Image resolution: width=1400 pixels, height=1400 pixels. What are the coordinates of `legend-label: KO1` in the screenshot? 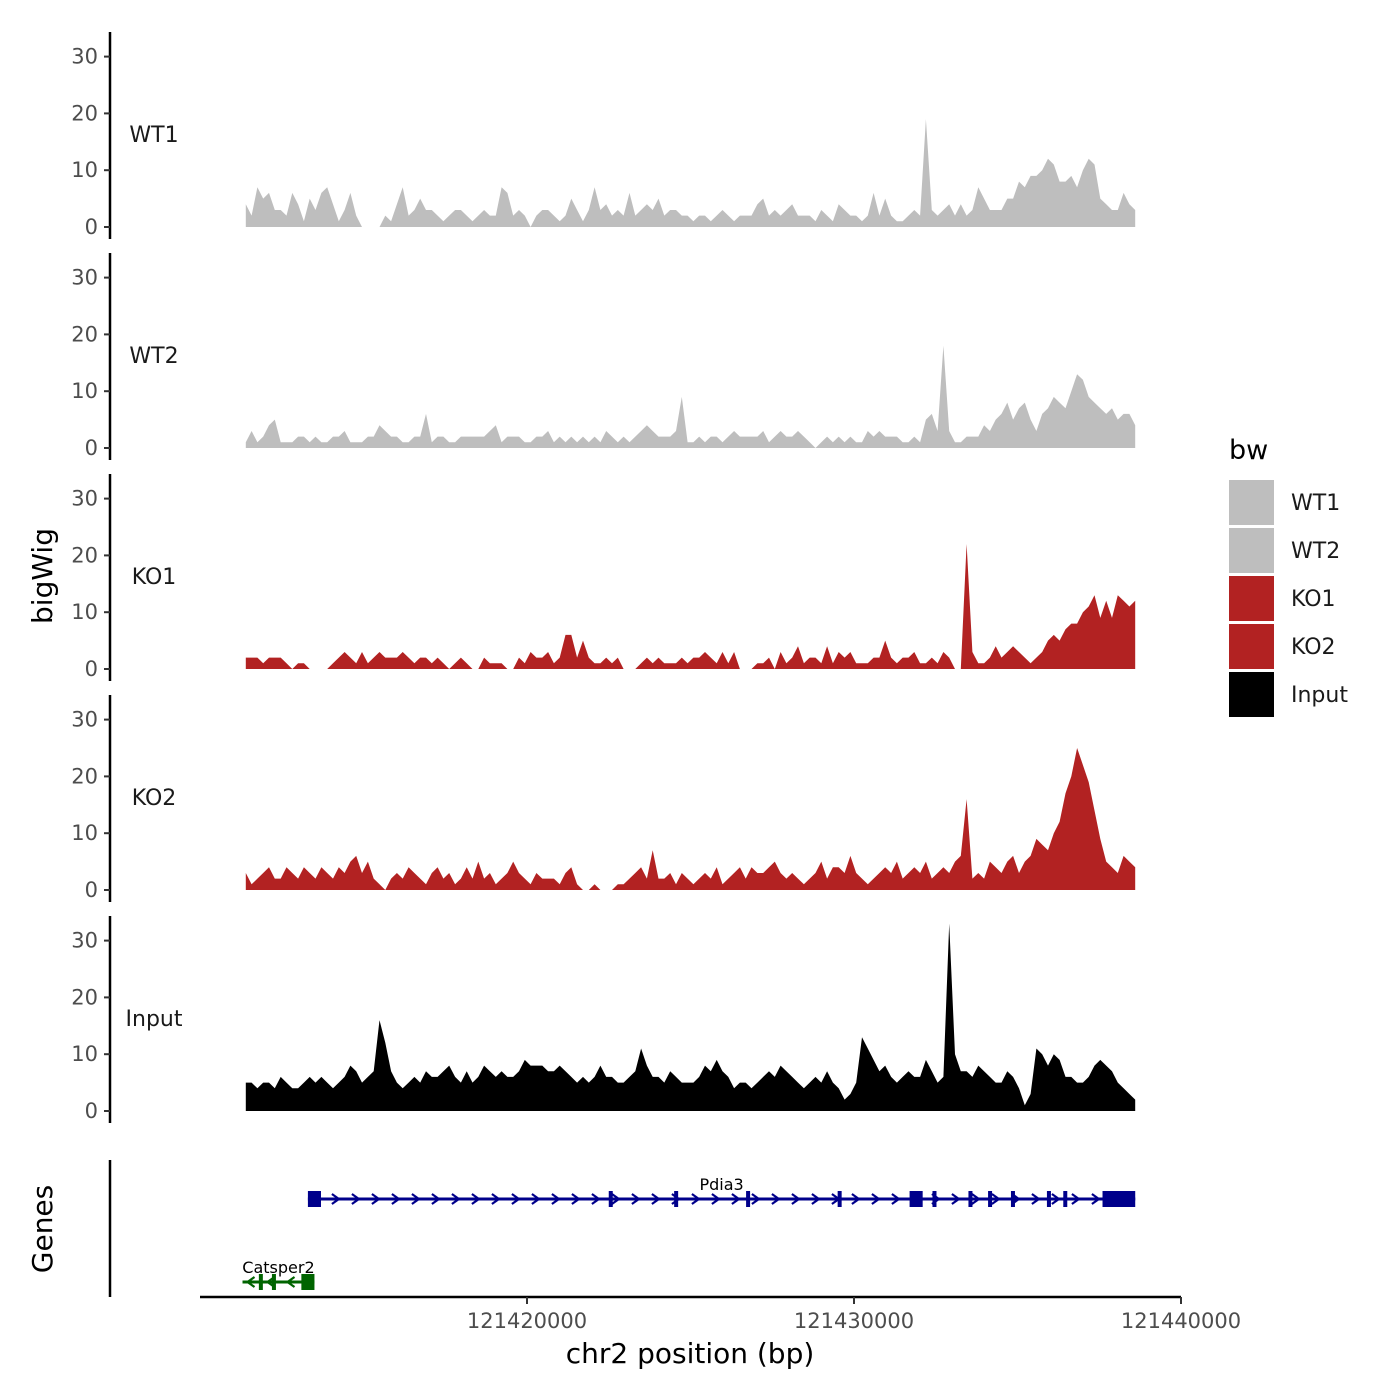 It's located at (1313, 599).